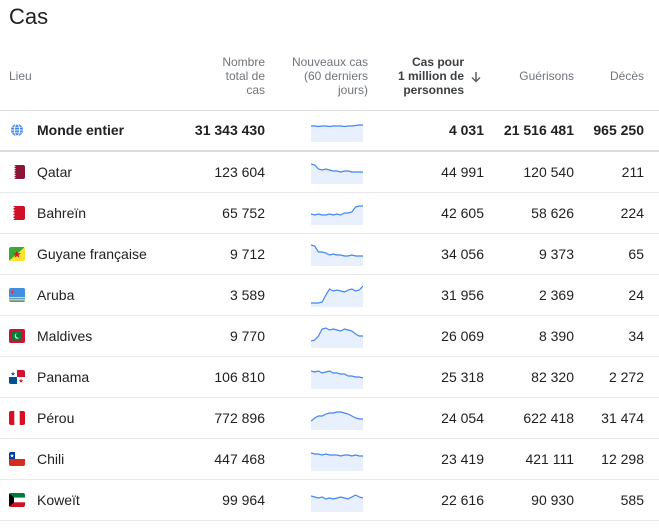  Describe the element at coordinates (243, 76) in the screenshot. I see `header-total-cases: Nombre total de cas` at that location.